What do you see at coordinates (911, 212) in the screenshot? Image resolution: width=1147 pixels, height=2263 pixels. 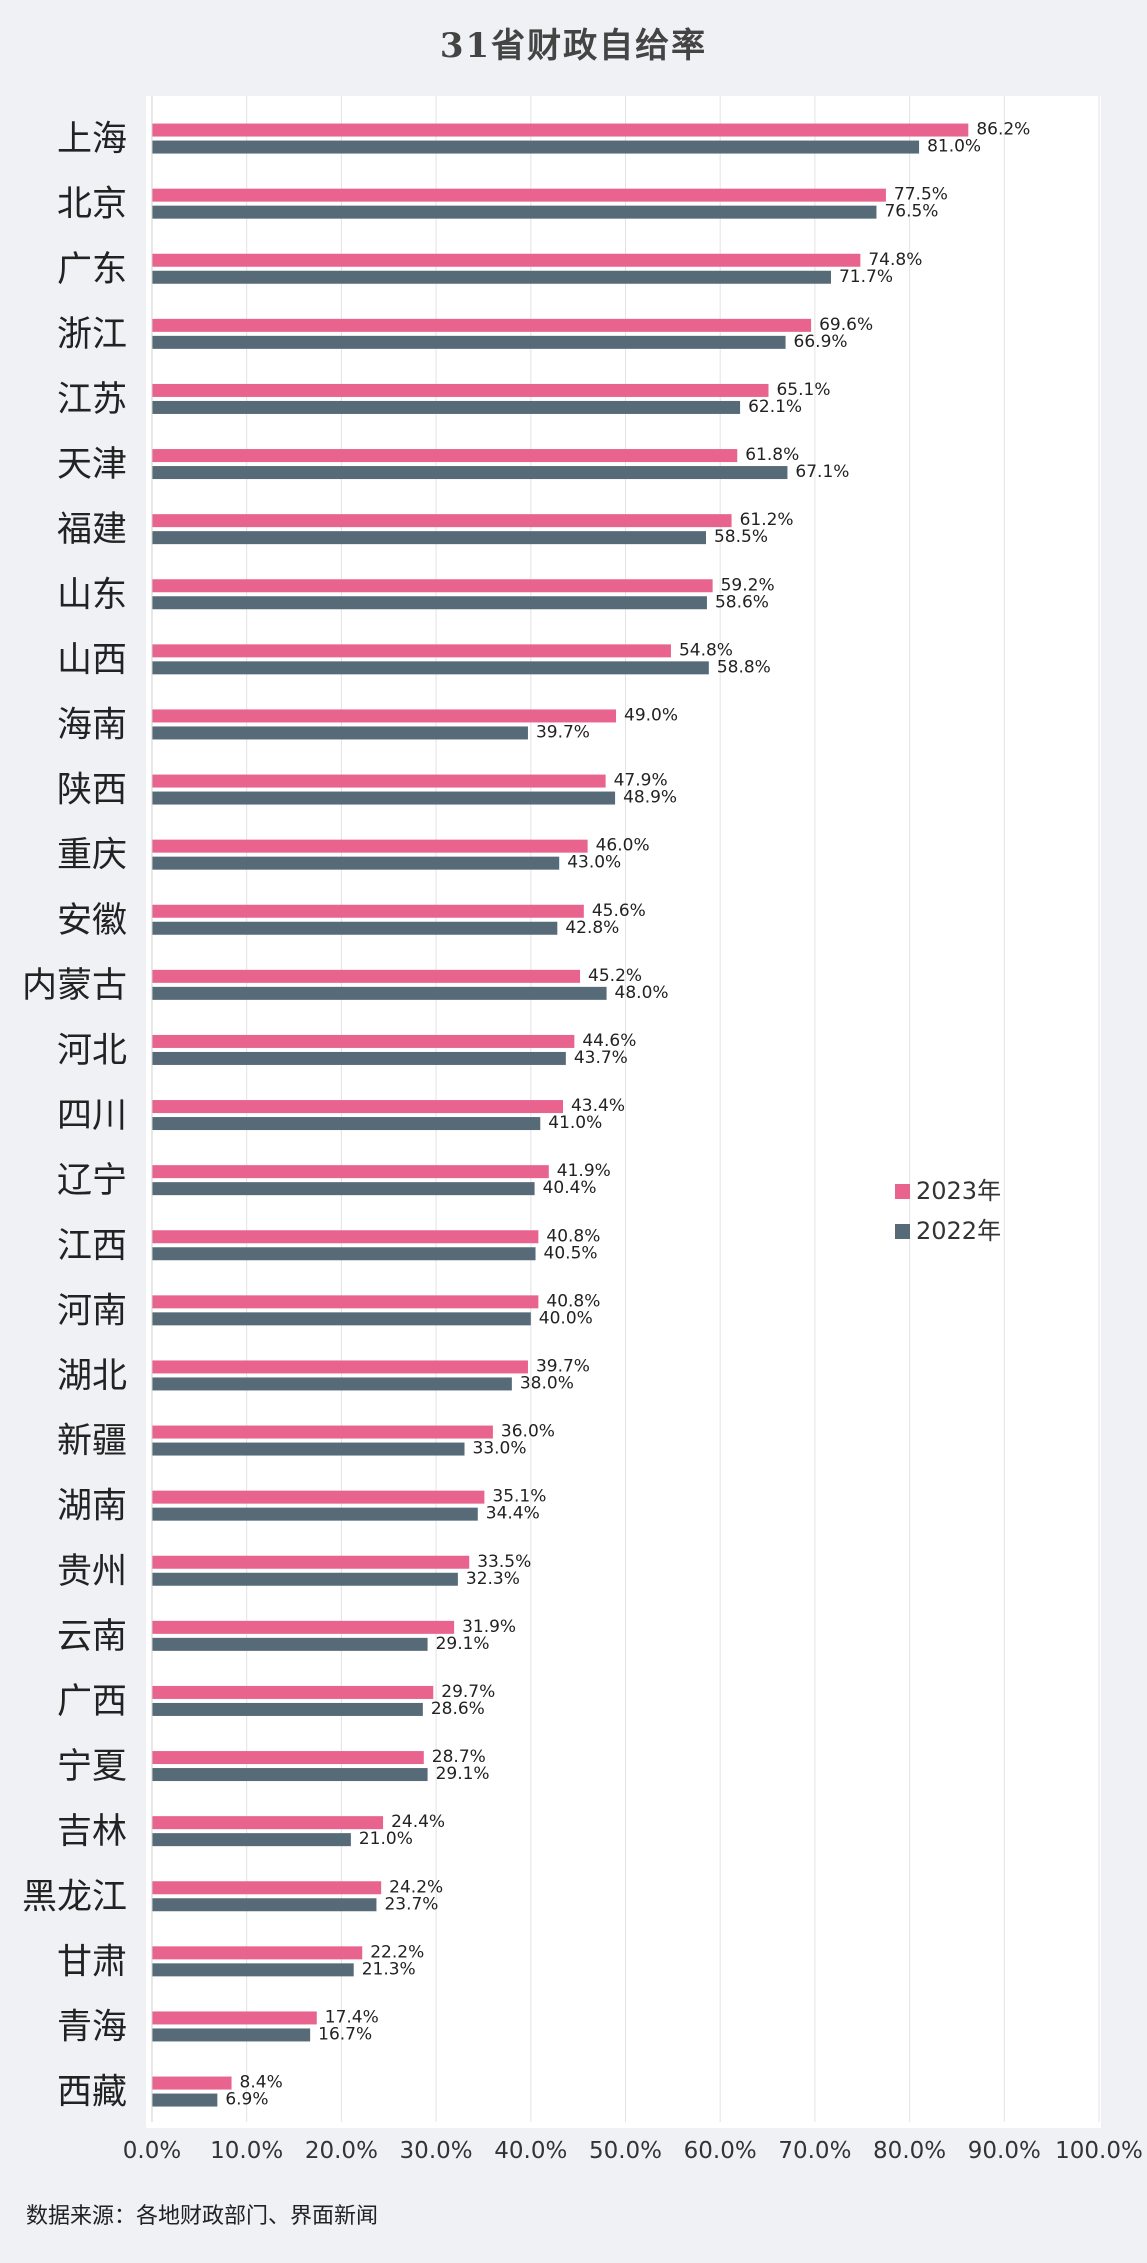 I see `data-label: 76.5%` at bounding box center [911, 212].